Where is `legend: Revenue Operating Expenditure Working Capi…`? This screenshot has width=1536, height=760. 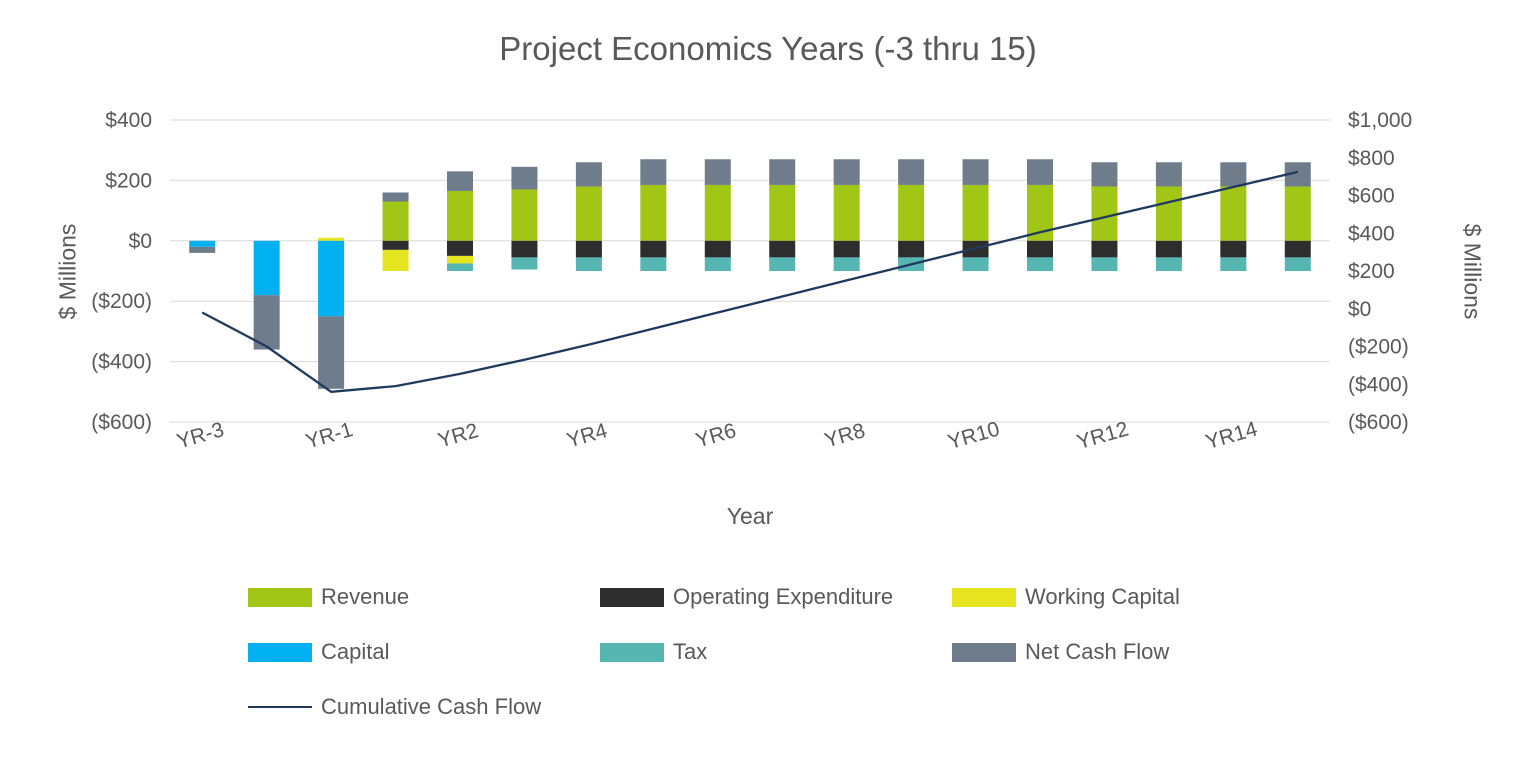
legend: Revenue Operating Expenditure Working Capi… is located at coordinates (776, 652).